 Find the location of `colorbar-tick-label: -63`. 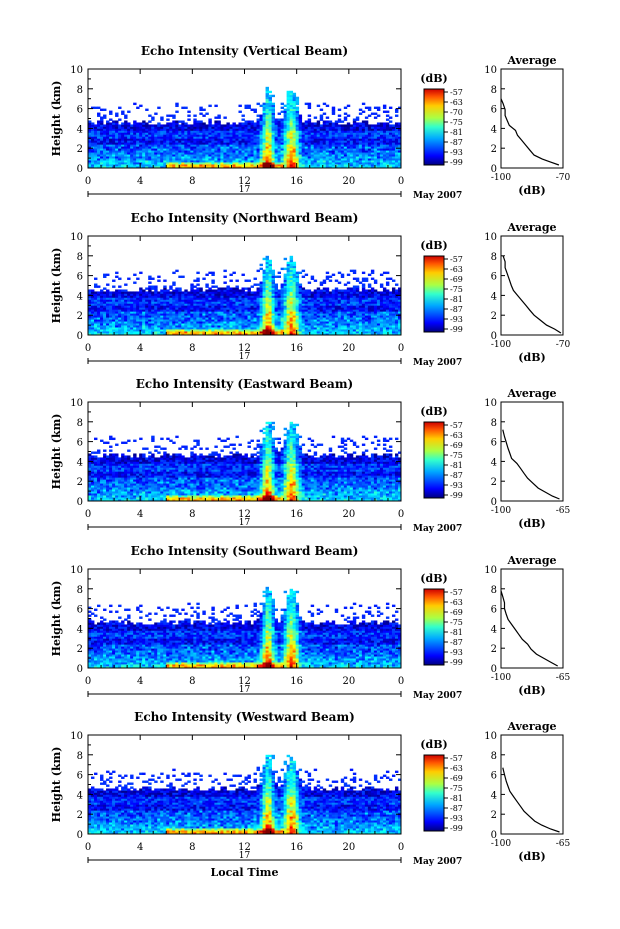

colorbar-tick-label: -63 is located at coordinates (456, 102).